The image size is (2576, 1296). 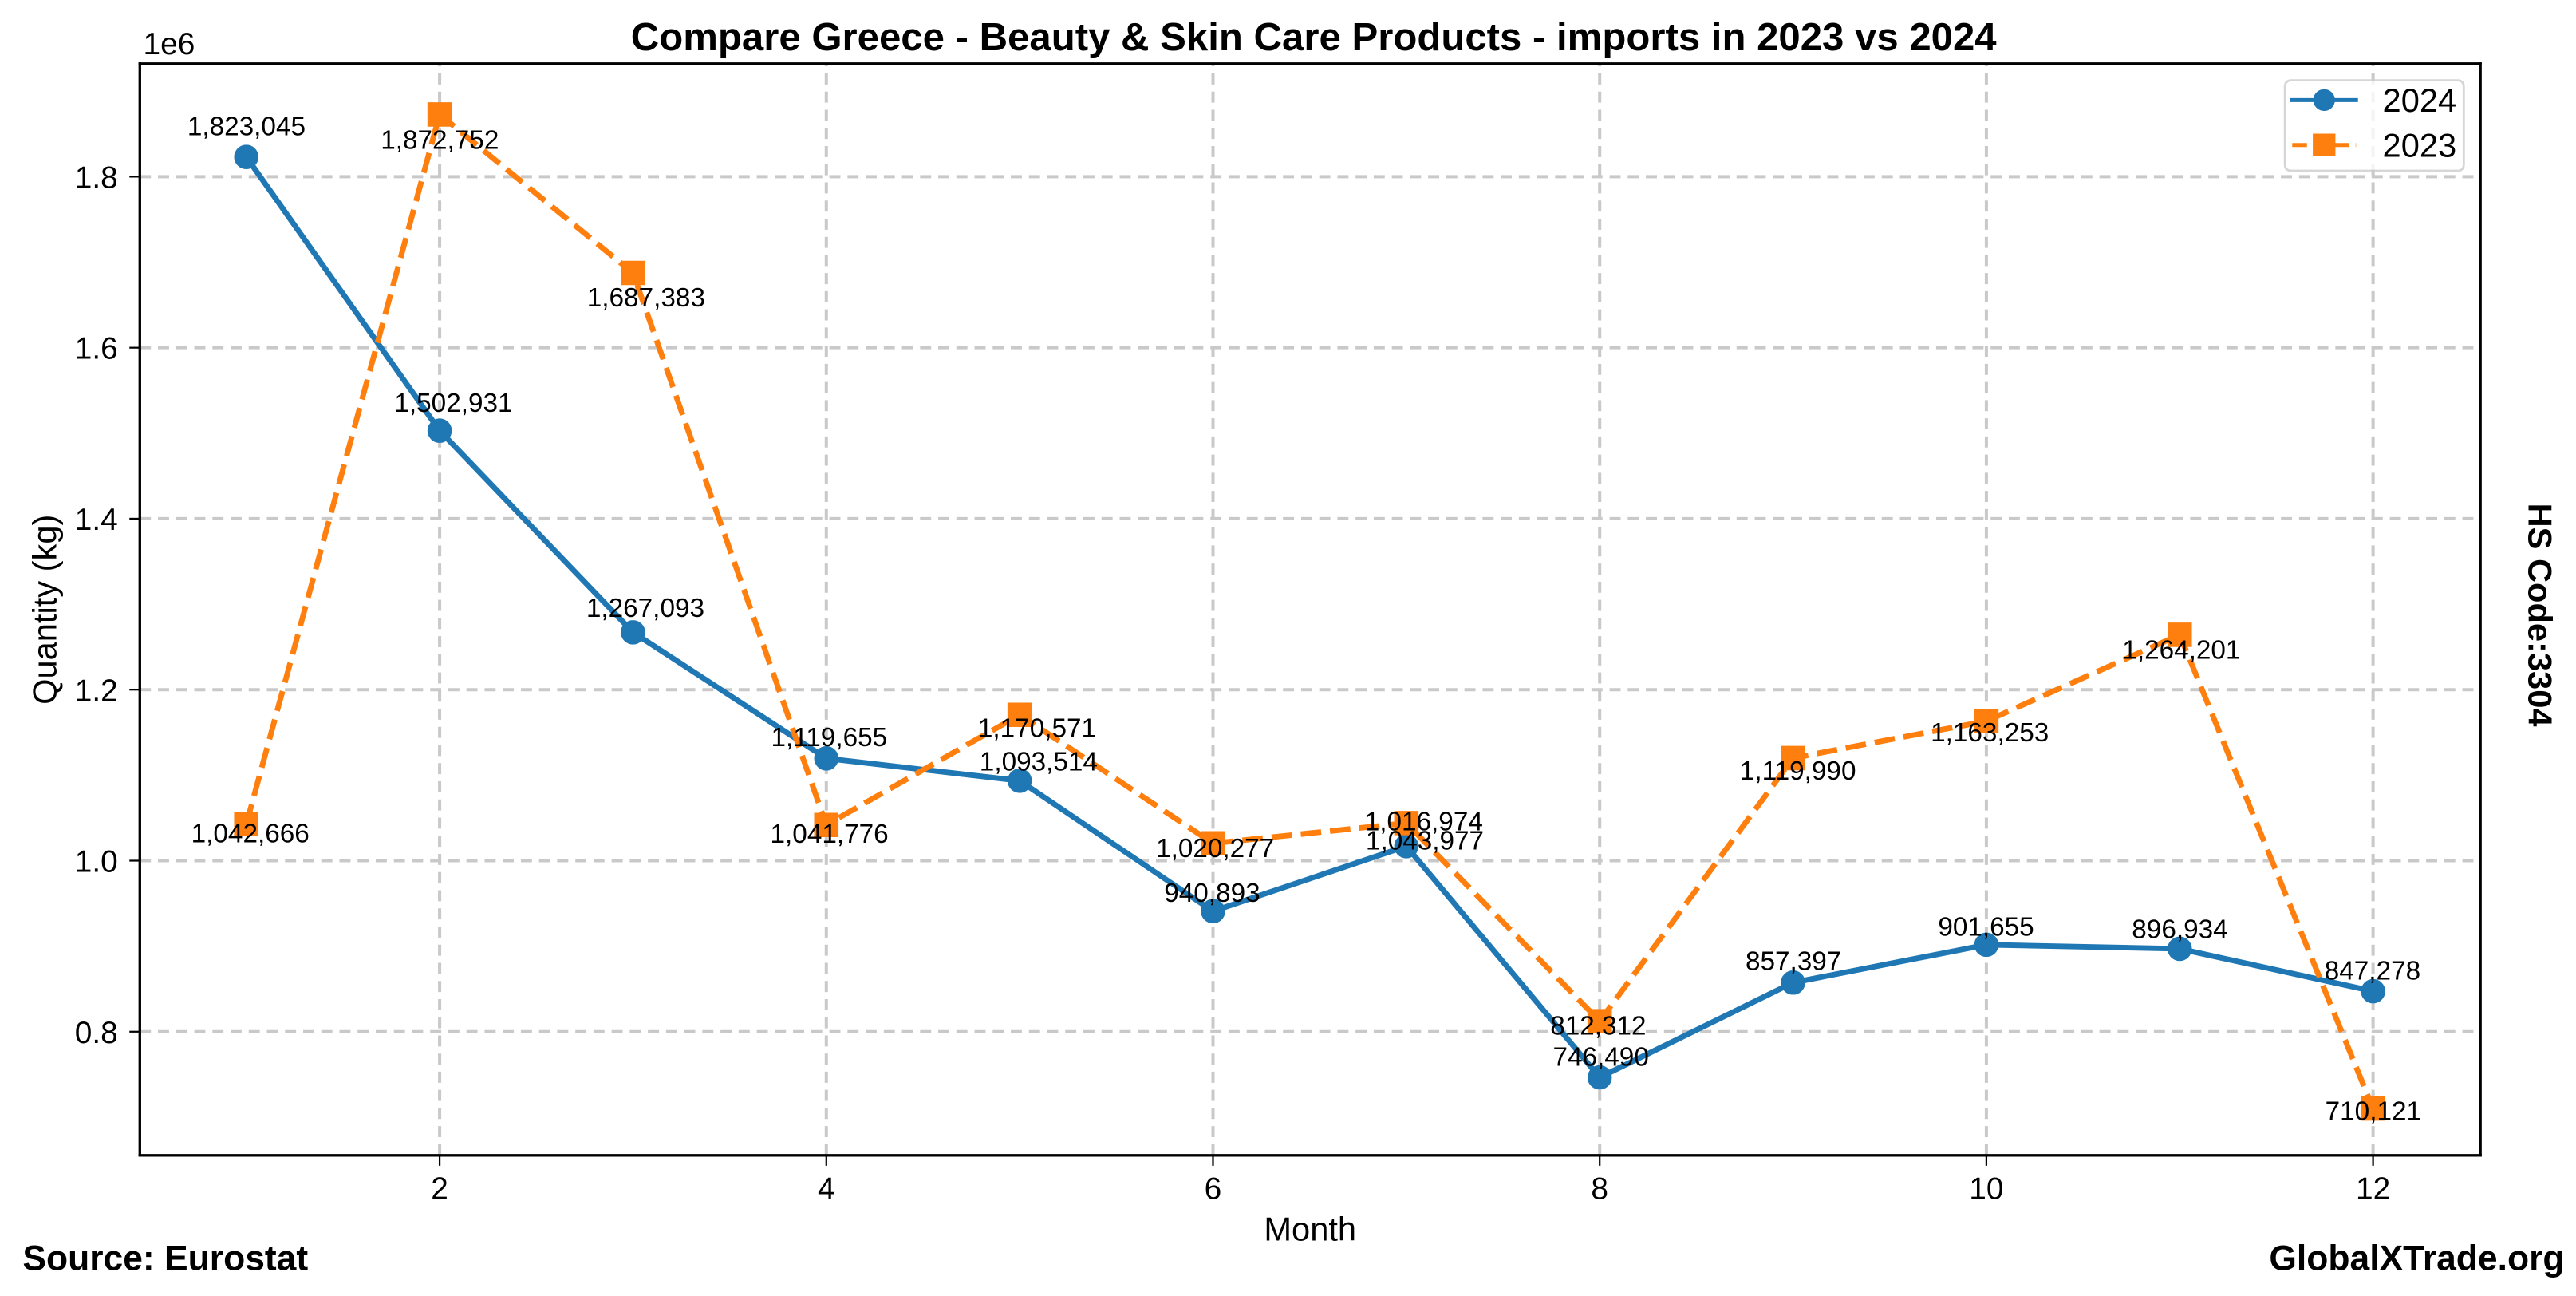 I want to click on svg-text: 1.2, so click(x=96, y=691).